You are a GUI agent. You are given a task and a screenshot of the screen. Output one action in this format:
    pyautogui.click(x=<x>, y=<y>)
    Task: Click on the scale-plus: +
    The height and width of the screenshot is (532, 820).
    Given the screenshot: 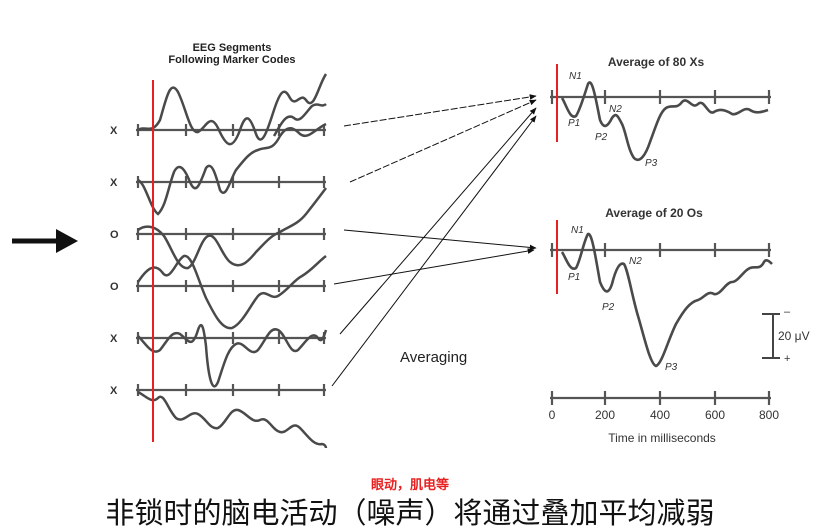 What is the action you would take?
    pyautogui.click(x=787, y=359)
    